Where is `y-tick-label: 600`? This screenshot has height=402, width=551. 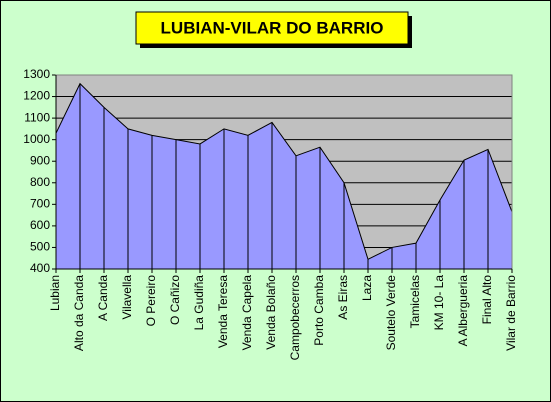 y-tick-label: 600 is located at coordinates (40, 225).